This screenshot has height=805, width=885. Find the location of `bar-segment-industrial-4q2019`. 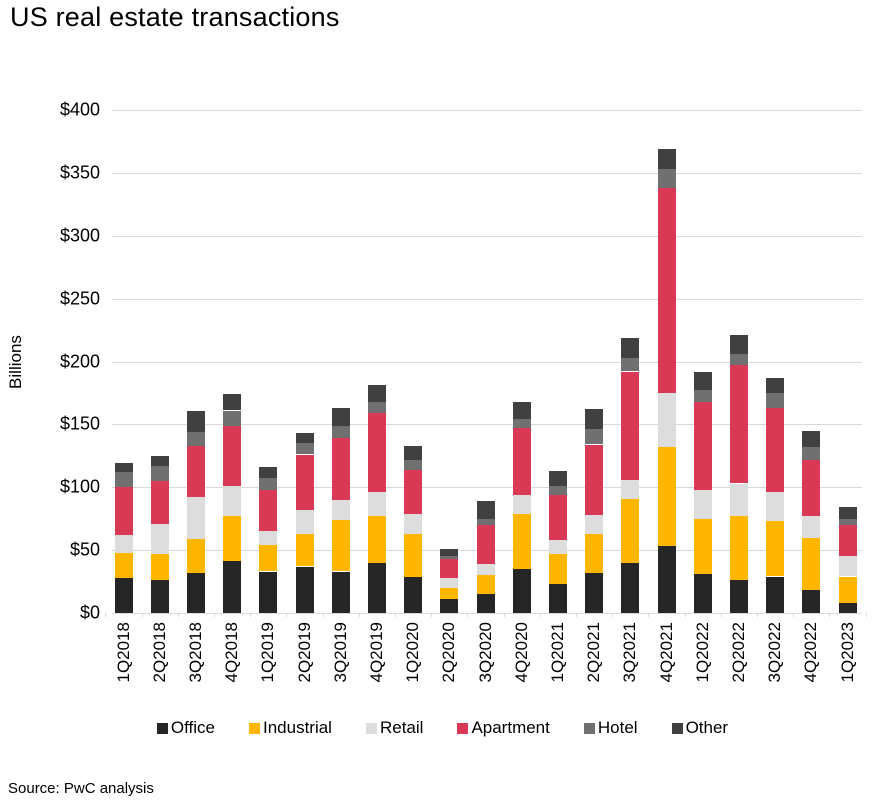

bar-segment-industrial-4q2019 is located at coordinates (376, 539).